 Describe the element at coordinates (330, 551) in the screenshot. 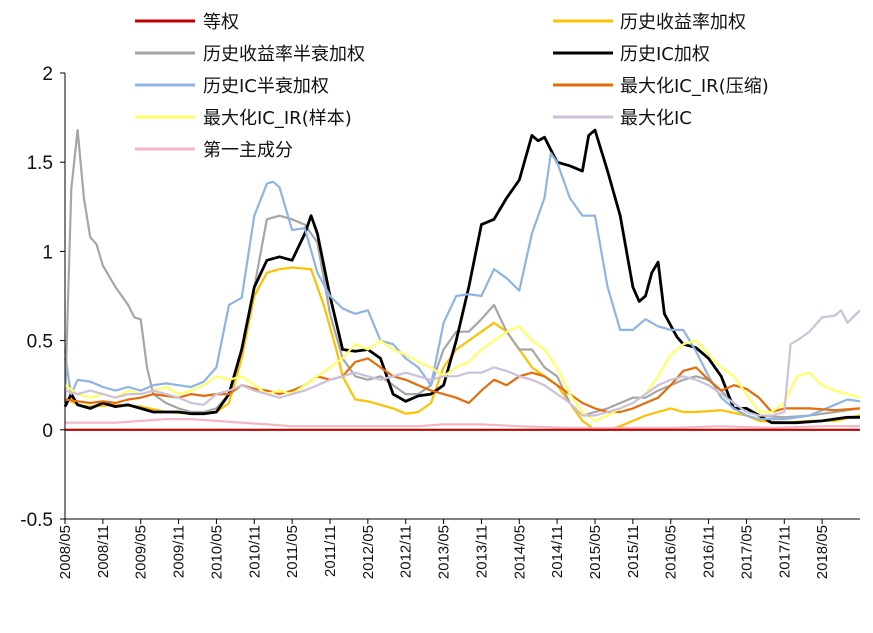

I see `x-tick-label: 2011/11` at that location.